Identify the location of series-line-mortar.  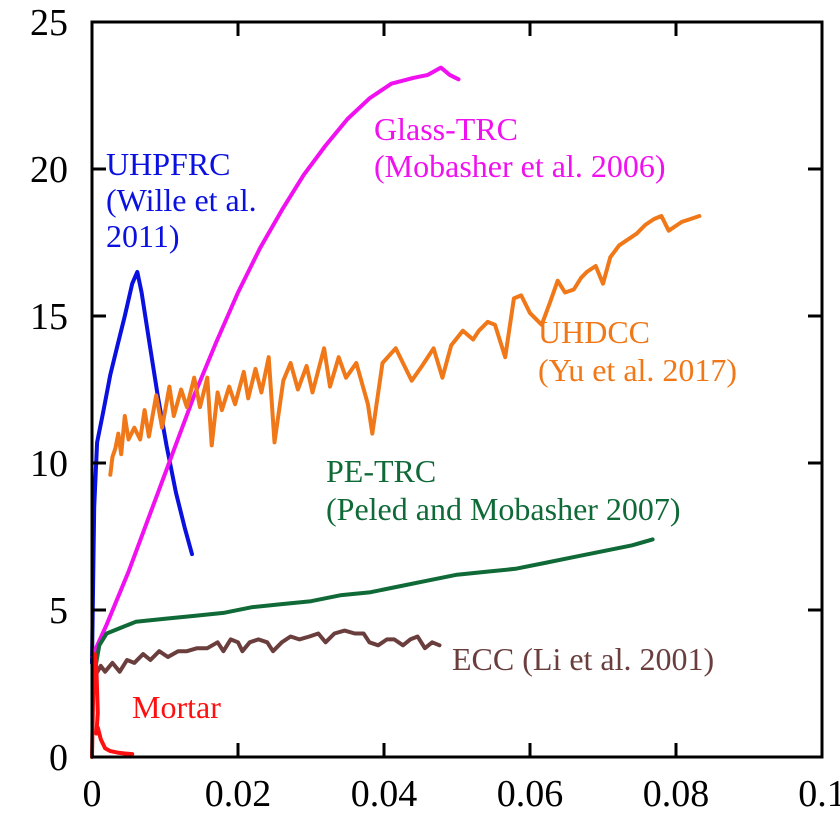
(112, 705).